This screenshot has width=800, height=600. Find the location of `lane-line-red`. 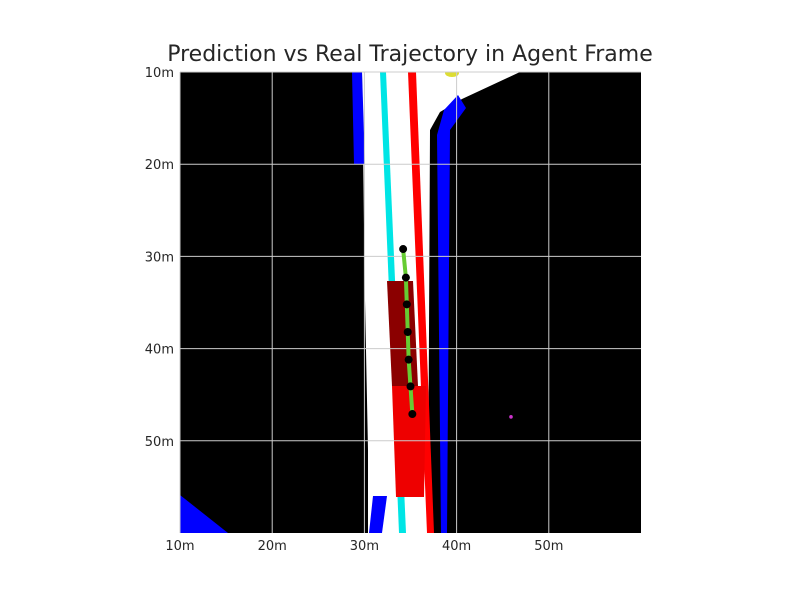

lane-line-red is located at coordinates (421, 302).